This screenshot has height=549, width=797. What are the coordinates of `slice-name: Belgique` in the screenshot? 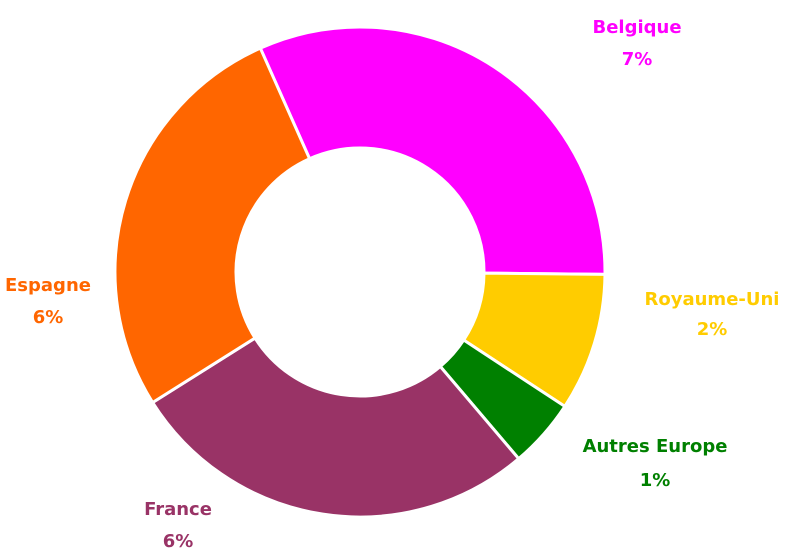 It's located at (636, 27).